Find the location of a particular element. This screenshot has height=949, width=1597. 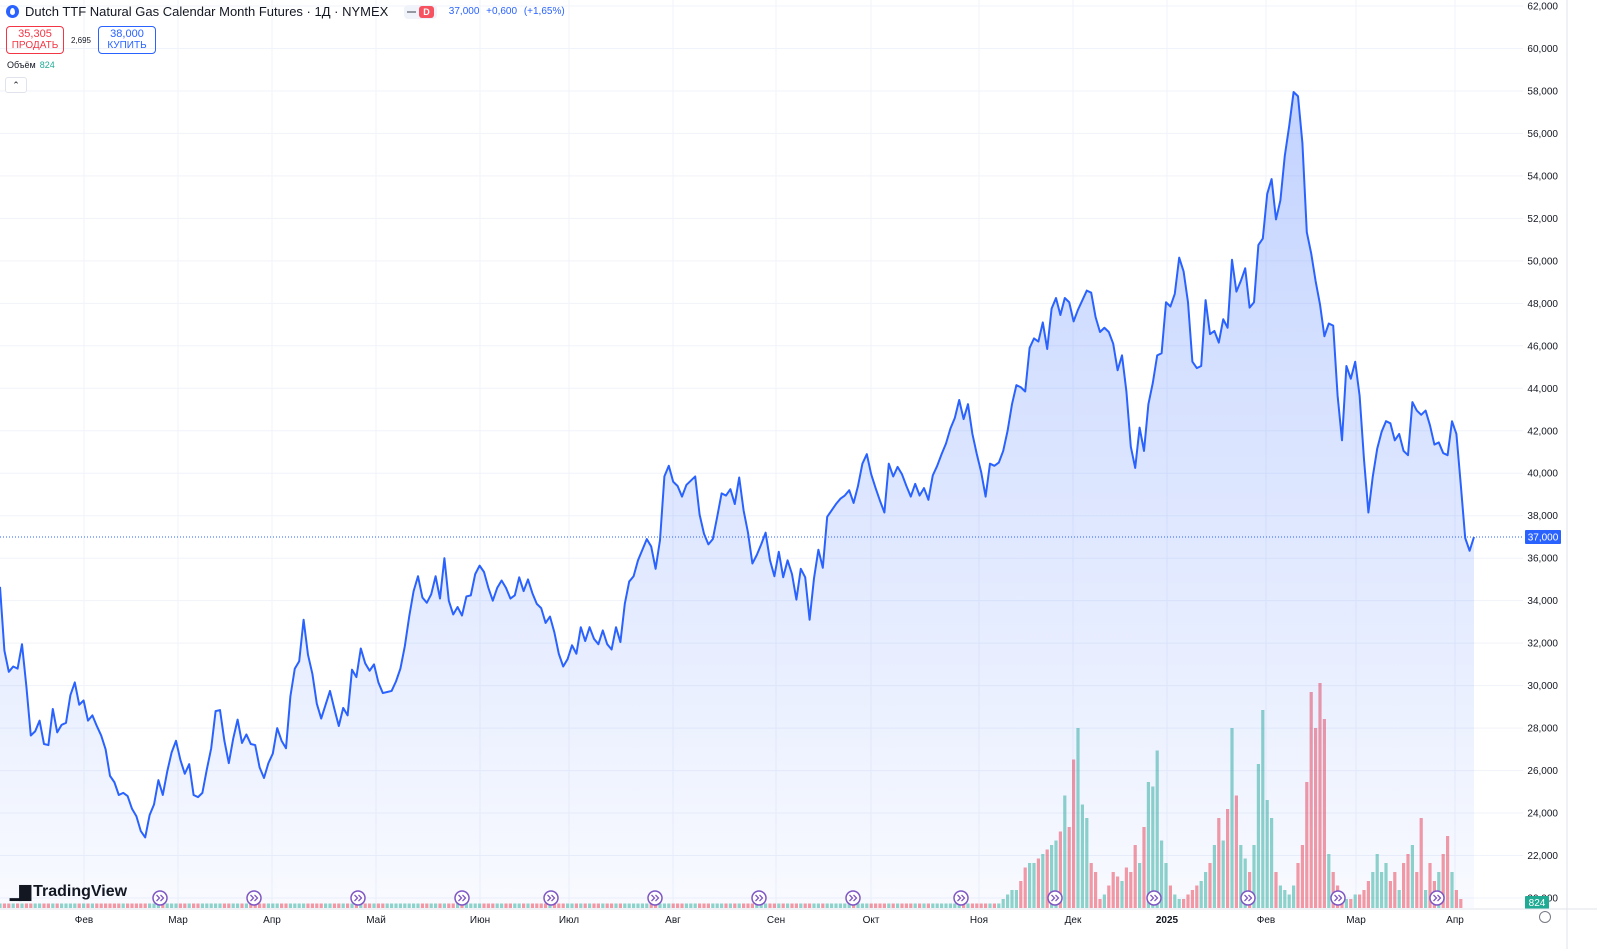

volume-tag-label: 824 is located at coordinates (1537, 903).